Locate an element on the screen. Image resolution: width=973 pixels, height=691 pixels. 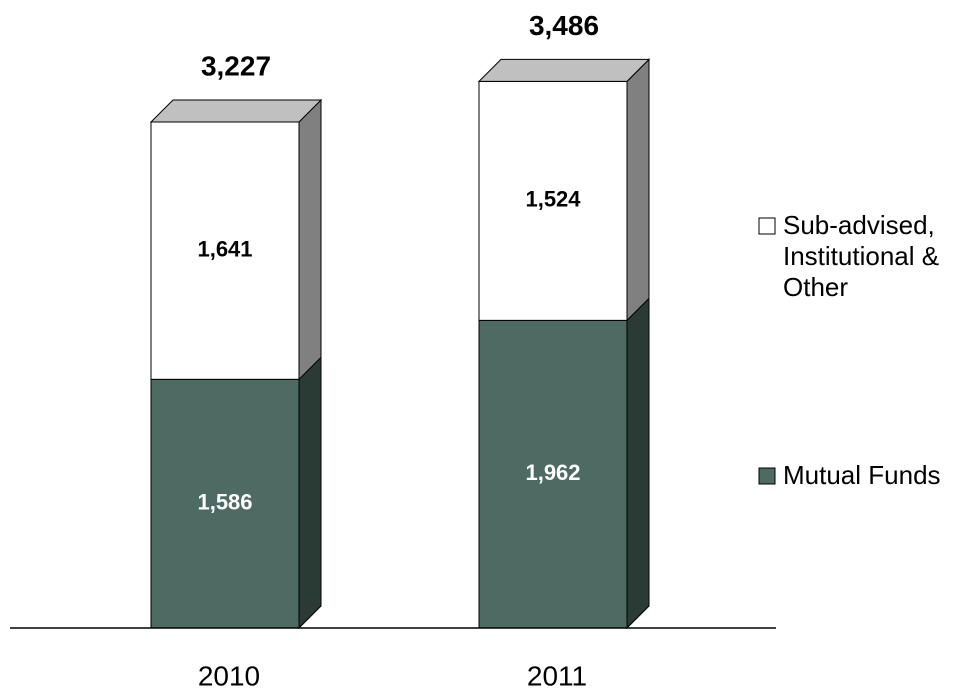
data-label: 1,586 is located at coordinates (224, 501).